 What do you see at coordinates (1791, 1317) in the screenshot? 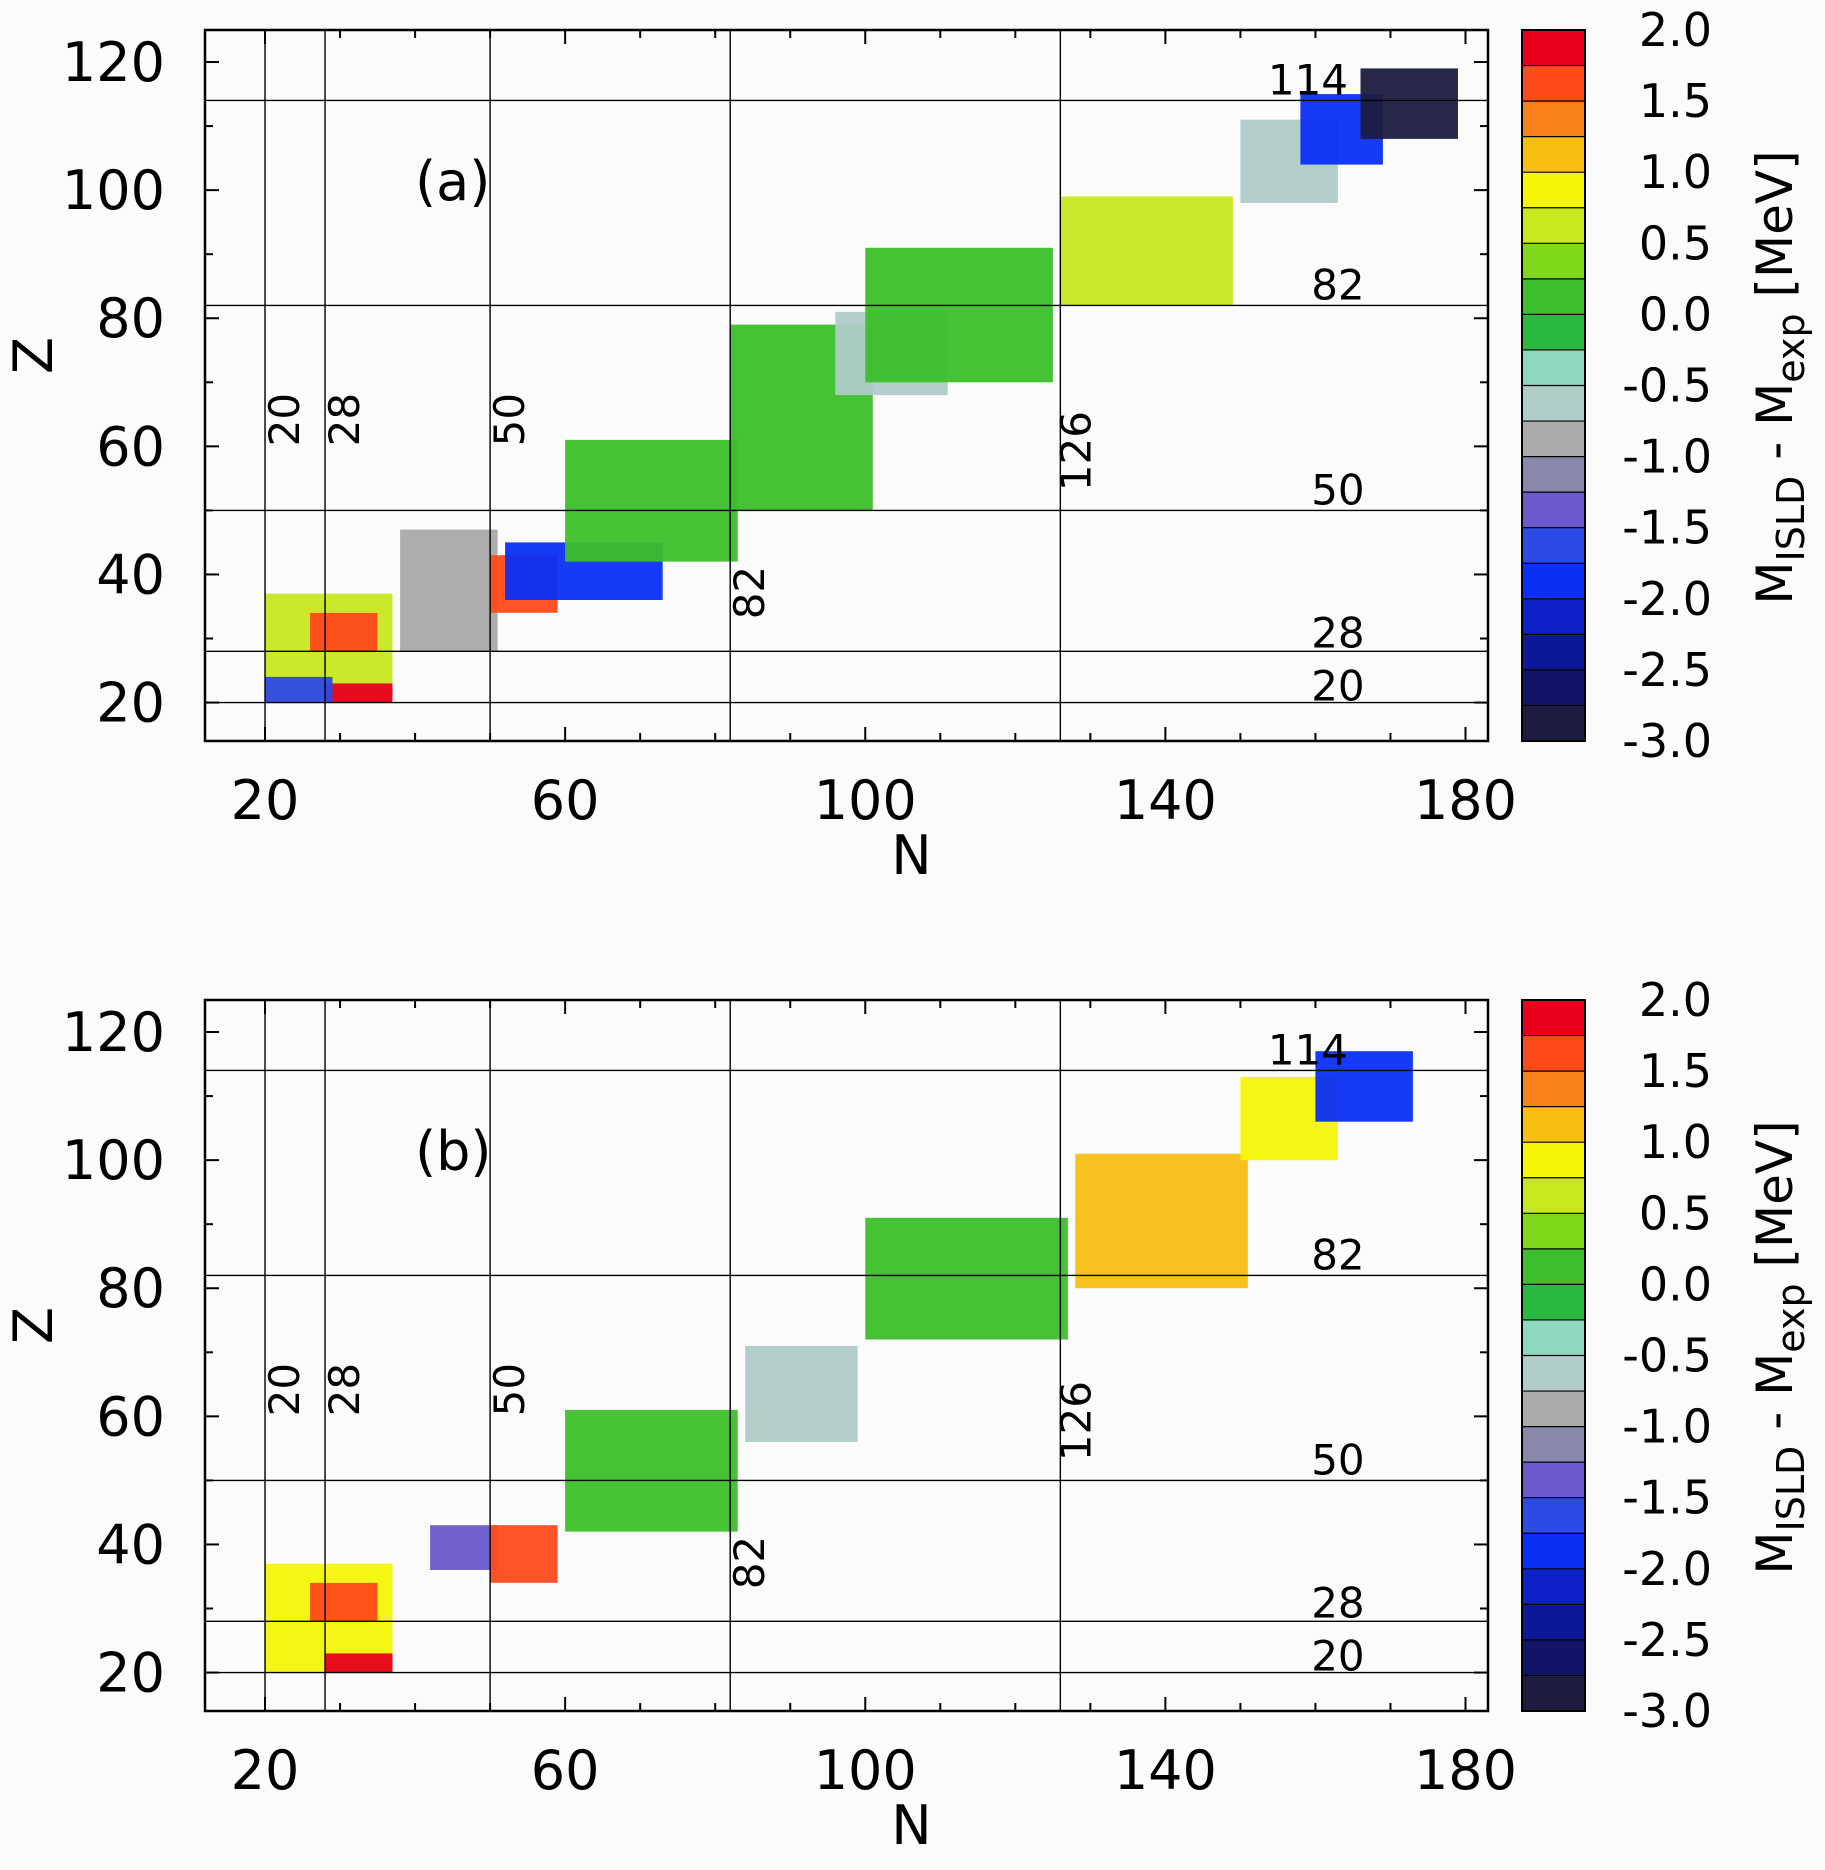
I see `colorbar-title-subscript: exp` at bounding box center [1791, 1317].